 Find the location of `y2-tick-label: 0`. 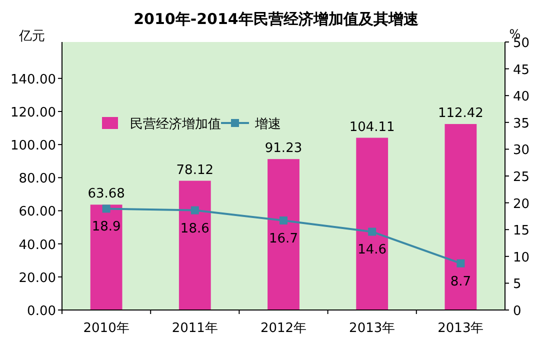

y2-tick-label: 0 is located at coordinates (517, 311).